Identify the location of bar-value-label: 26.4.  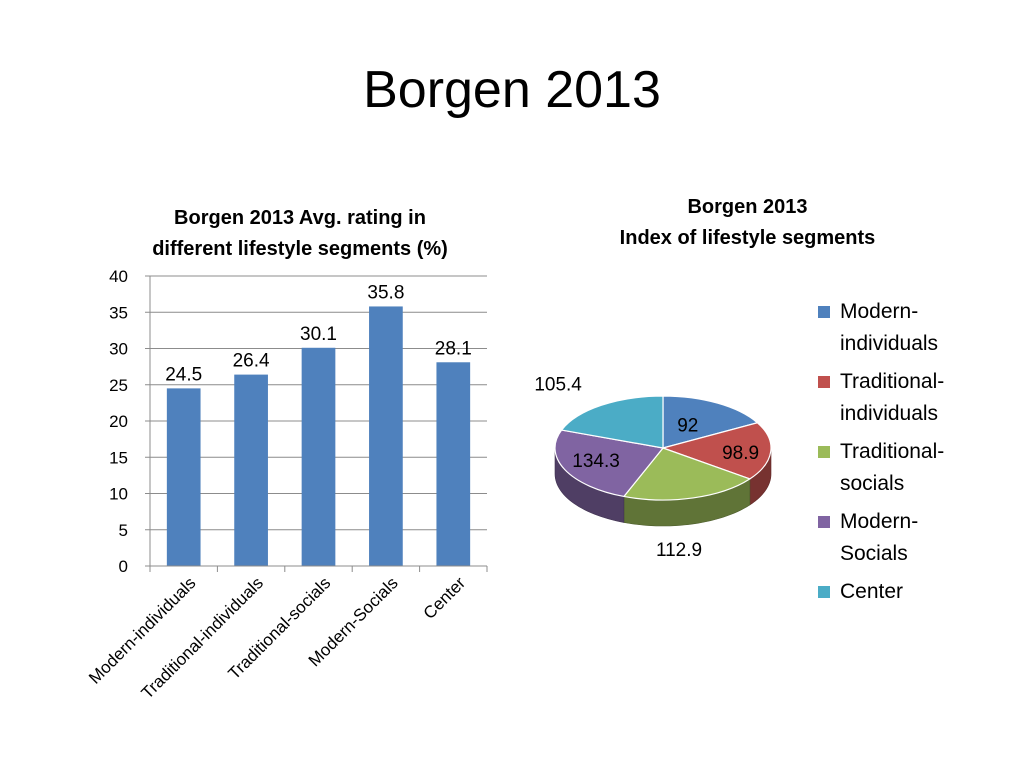
(251, 361).